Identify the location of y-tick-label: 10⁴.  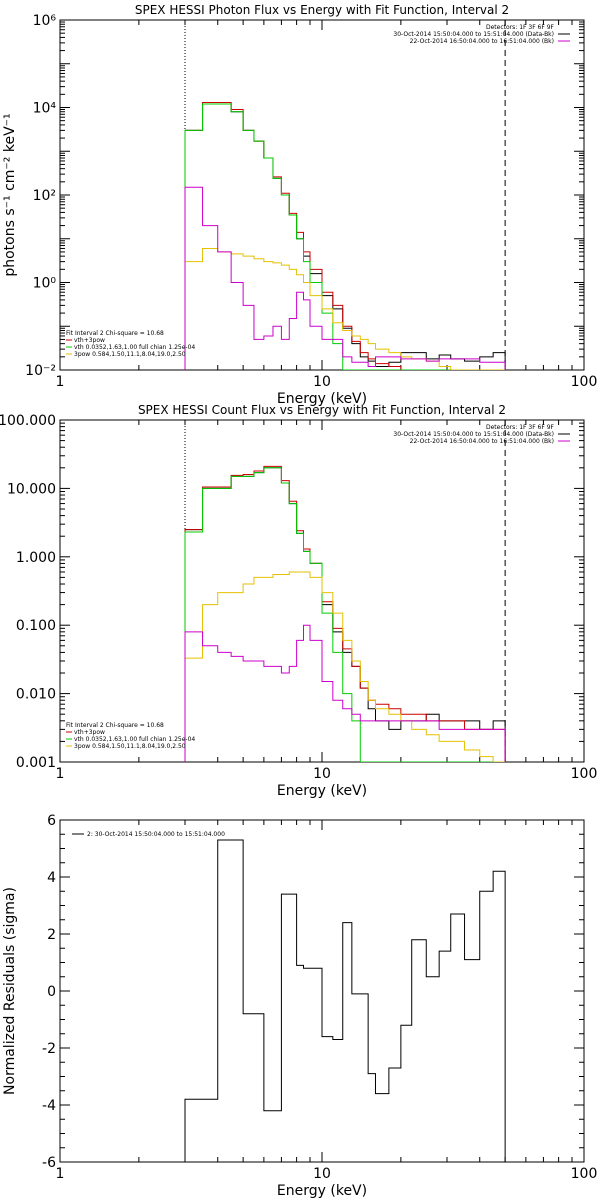
(45, 109).